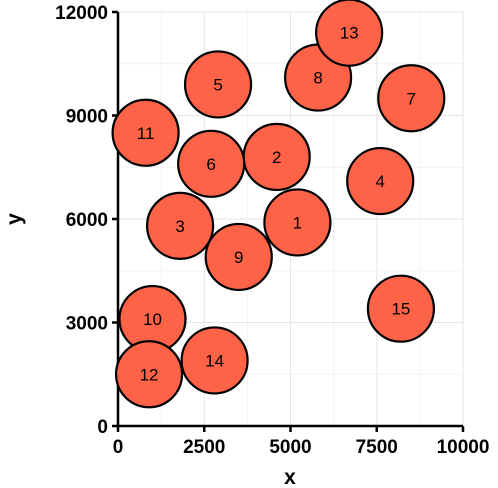 The height and width of the screenshot is (488, 498). What do you see at coordinates (118, 447) in the screenshot?
I see `x-tick-label: 0` at bounding box center [118, 447].